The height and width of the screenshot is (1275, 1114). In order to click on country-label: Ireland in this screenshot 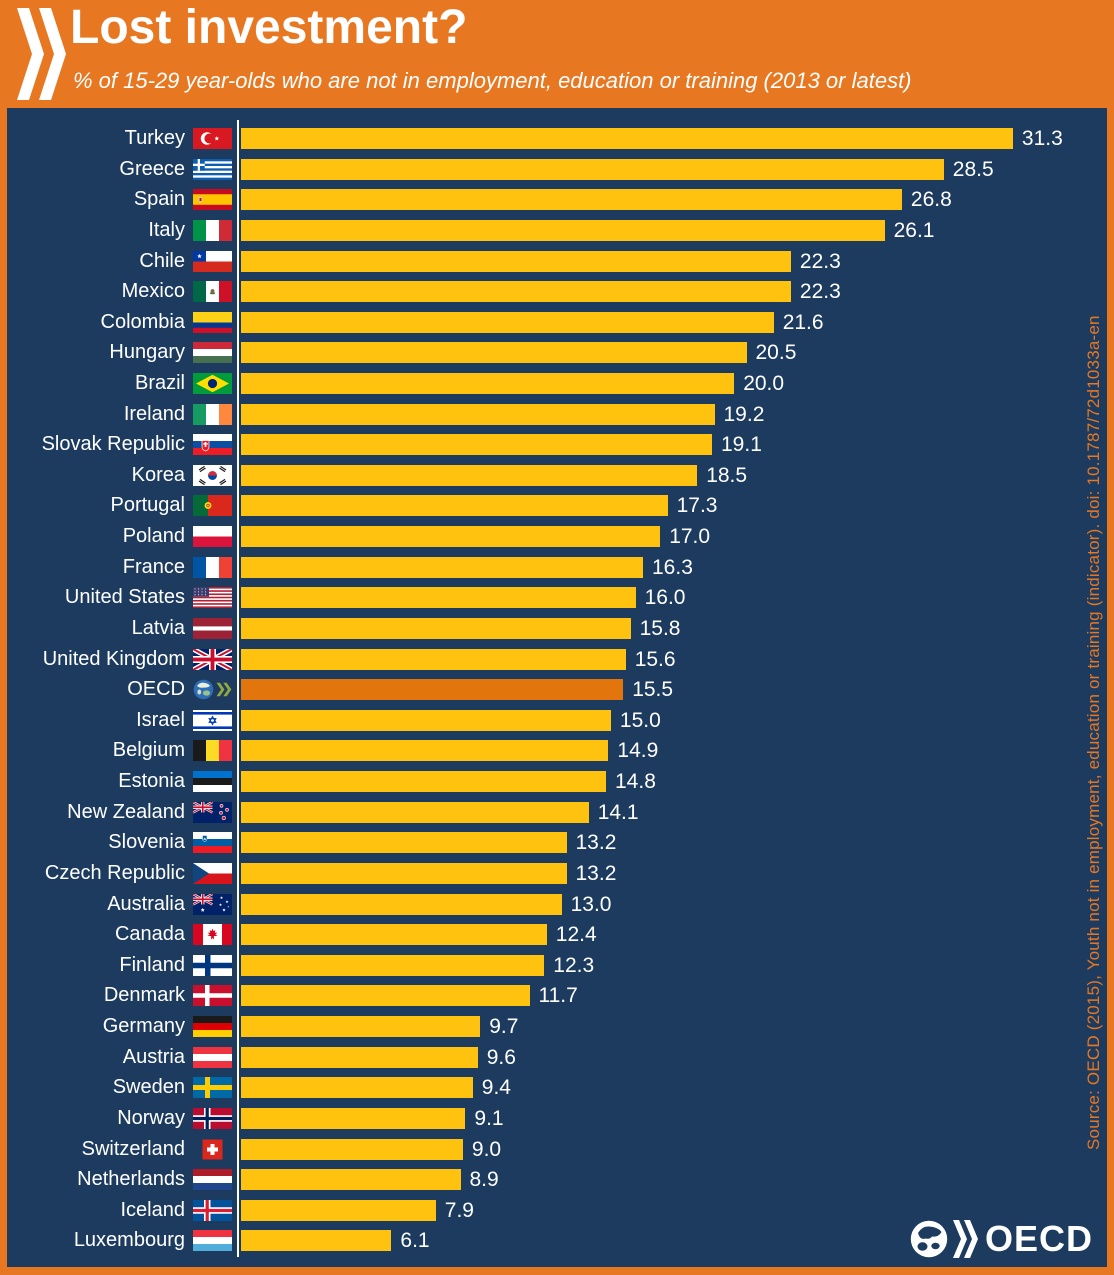, I will do `click(154, 413)`.